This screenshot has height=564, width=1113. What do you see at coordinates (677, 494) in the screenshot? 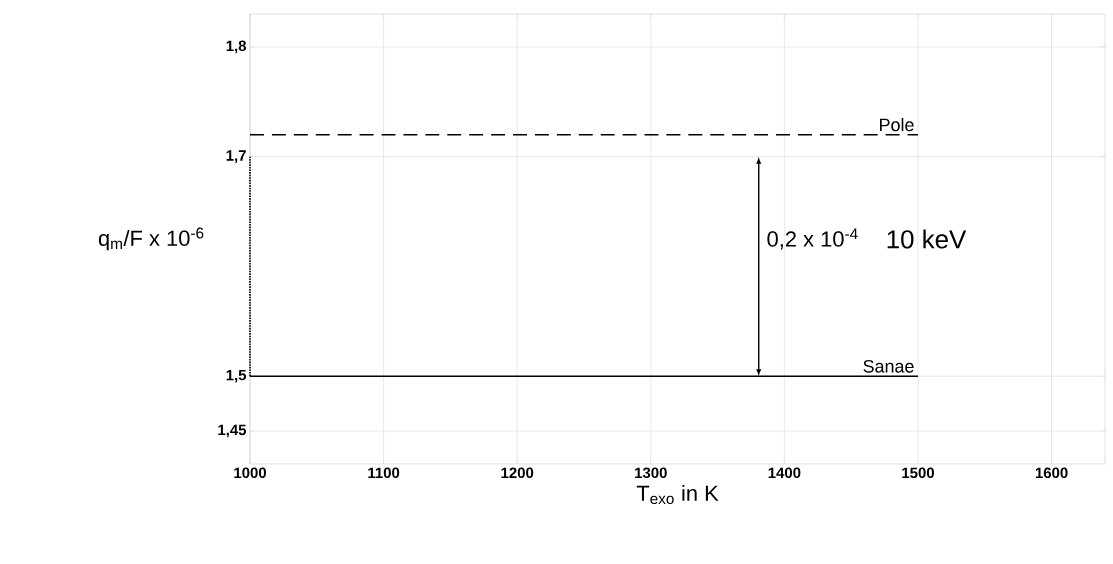
I see `x-axis-title: T$_{exo}$ in K` at bounding box center [677, 494].